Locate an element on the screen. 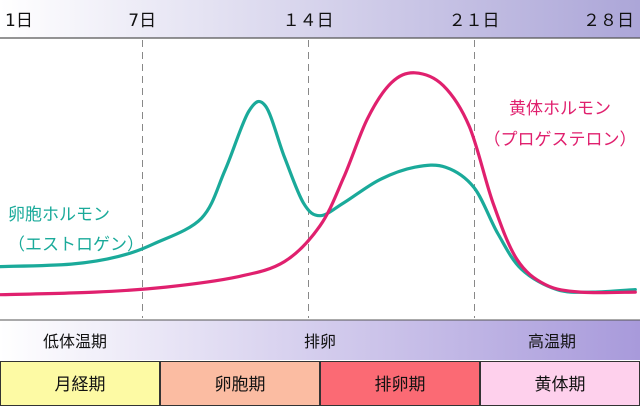 This screenshot has height=407, width=640. phase-cell-luteal is located at coordinates (560, 383).